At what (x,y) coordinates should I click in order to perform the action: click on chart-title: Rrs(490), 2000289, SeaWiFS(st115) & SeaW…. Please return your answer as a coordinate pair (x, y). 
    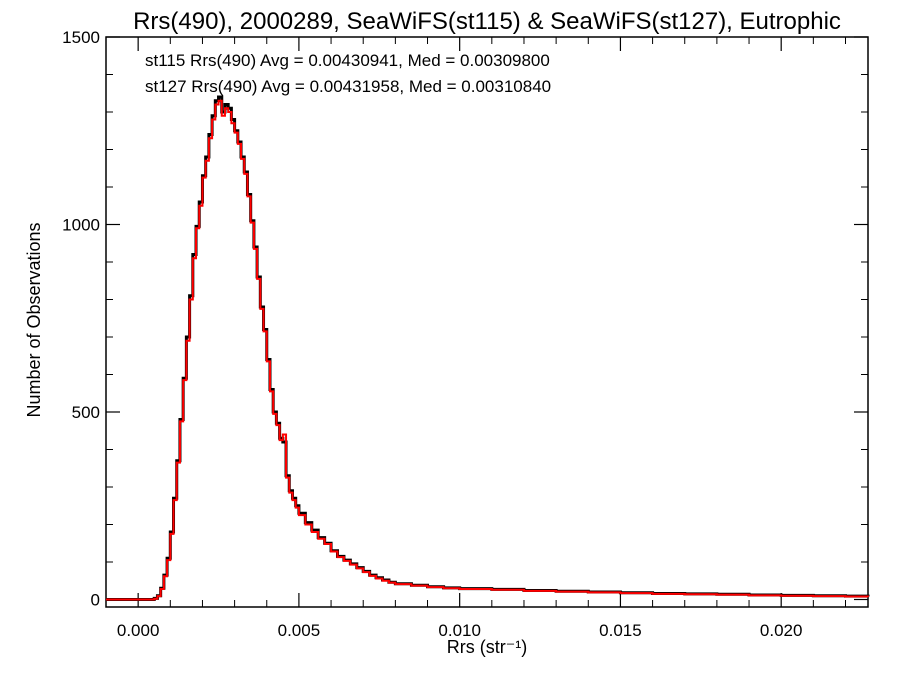
    Looking at the image, I should click on (487, 21).